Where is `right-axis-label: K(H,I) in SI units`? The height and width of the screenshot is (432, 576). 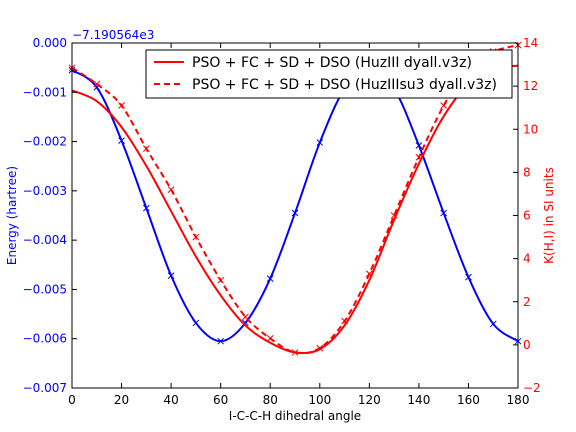
right-axis-label: K(H,I) in SI units is located at coordinates (549, 215).